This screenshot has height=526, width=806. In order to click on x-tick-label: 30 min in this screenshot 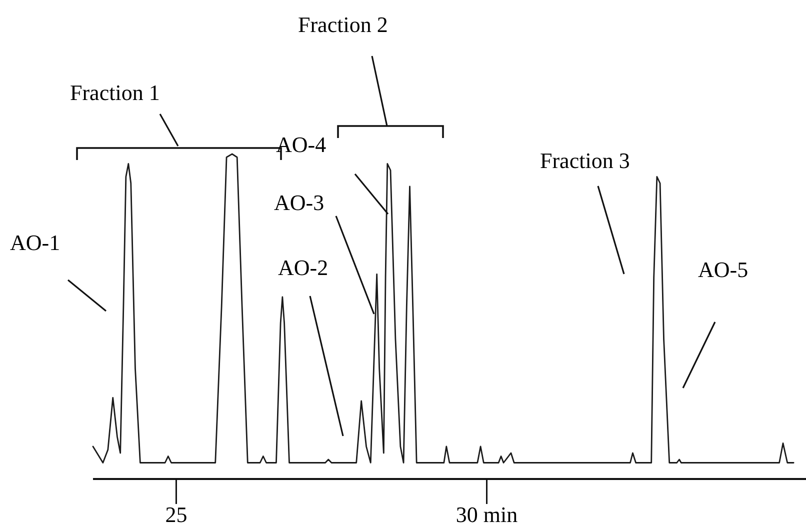, I will do `click(487, 514)`.